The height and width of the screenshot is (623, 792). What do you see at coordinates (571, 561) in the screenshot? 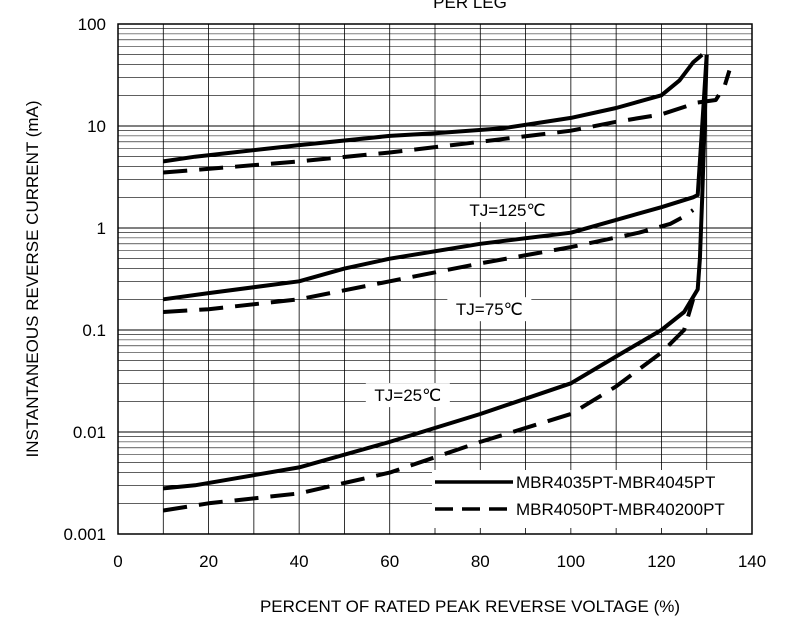
I see `x-tick-label: 100` at bounding box center [571, 561].